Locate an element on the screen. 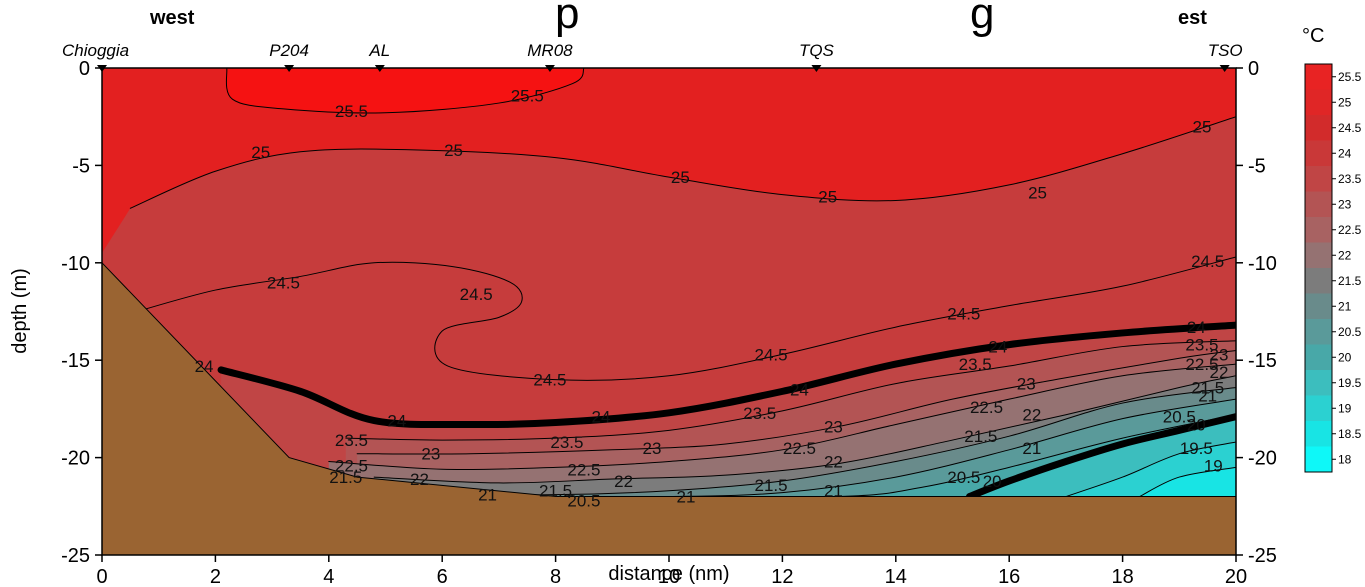  x-tick-label: 16 is located at coordinates (1009, 576).